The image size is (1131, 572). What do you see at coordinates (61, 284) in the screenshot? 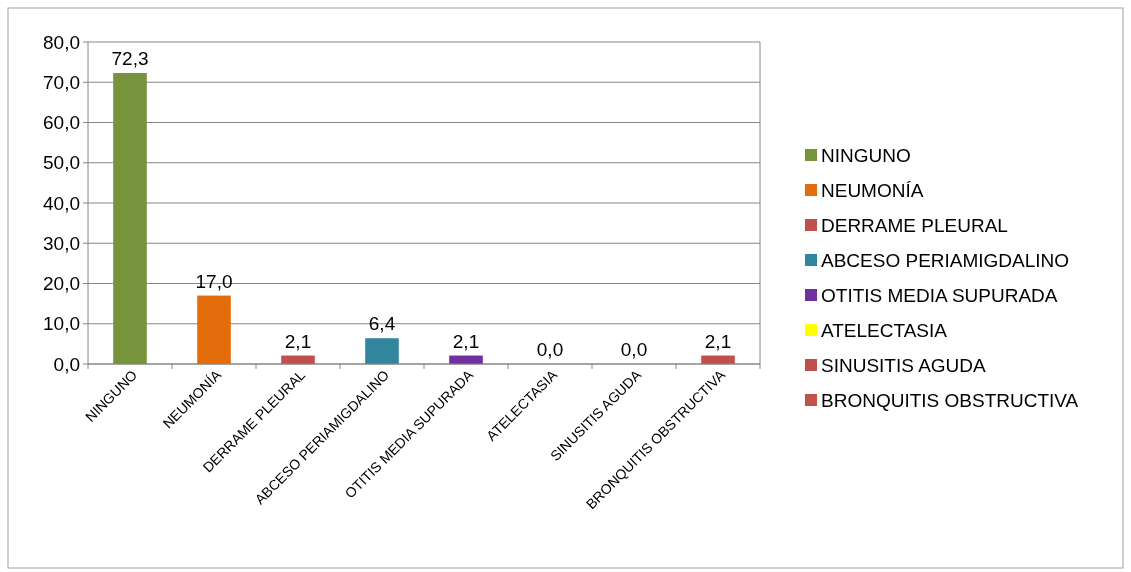
I see `y-tick-label: 20,0` at bounding box center [61, 284].